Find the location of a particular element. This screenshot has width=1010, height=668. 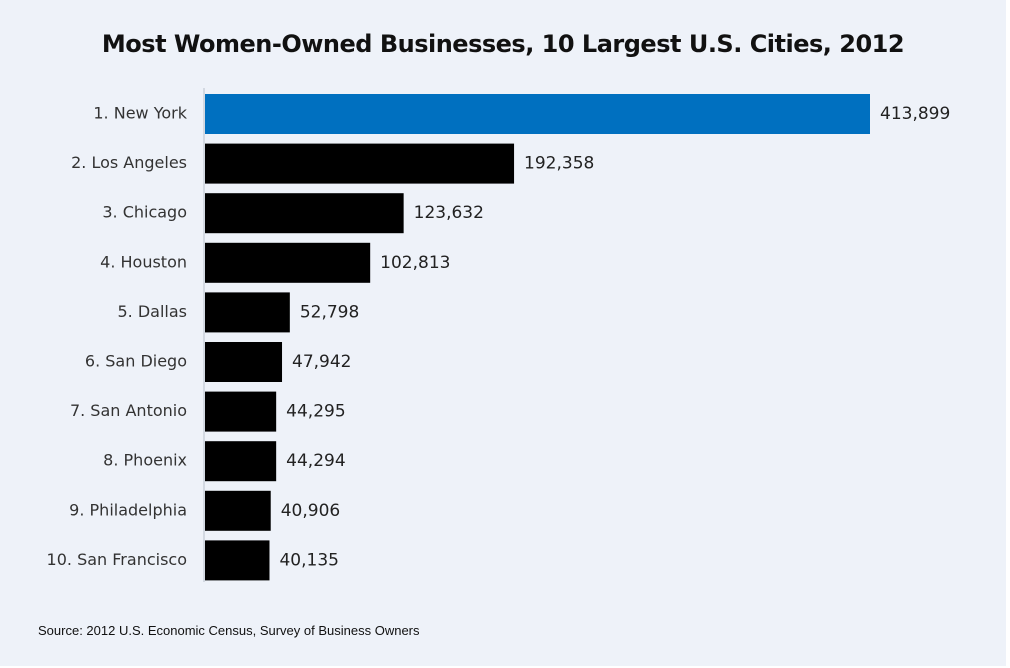

category-label-1: 1. New York is located at coordinates (140, 113).